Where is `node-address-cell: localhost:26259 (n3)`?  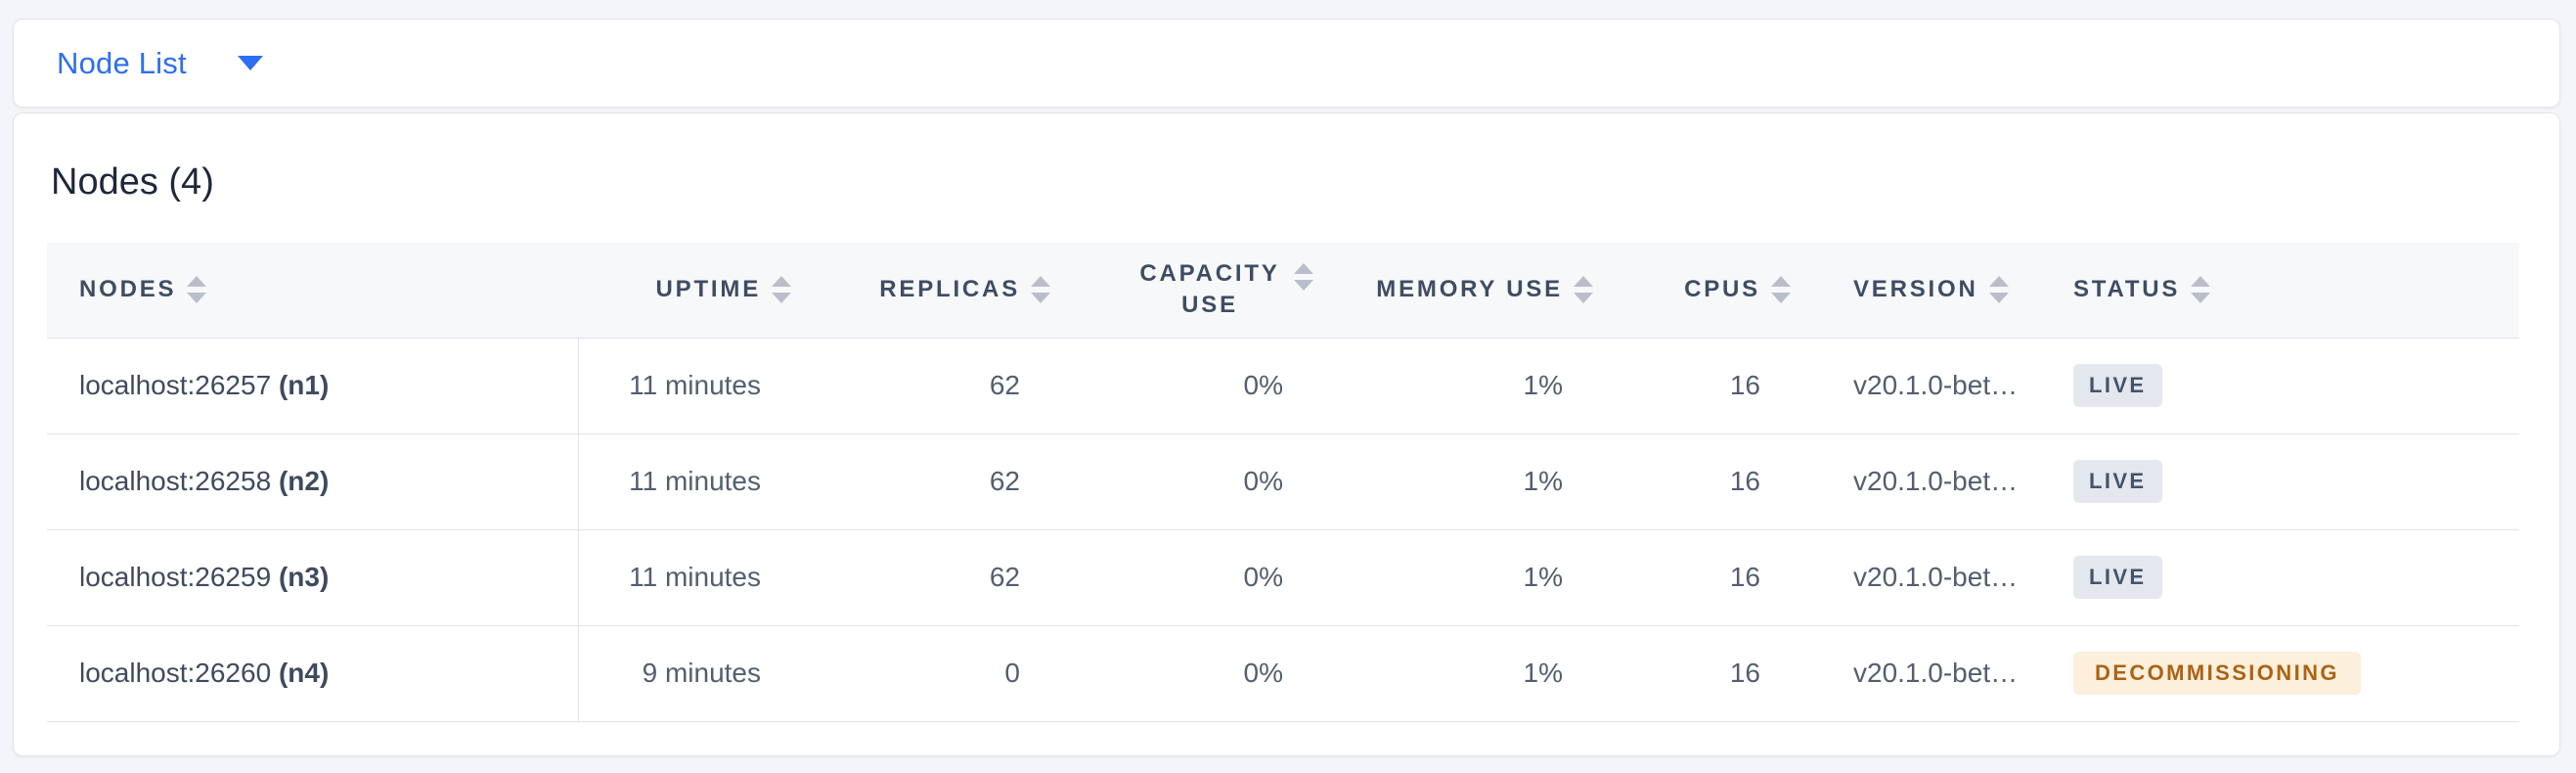
node-address-cell: localhost:26259 (n3) is located at coordinates (313, 577).